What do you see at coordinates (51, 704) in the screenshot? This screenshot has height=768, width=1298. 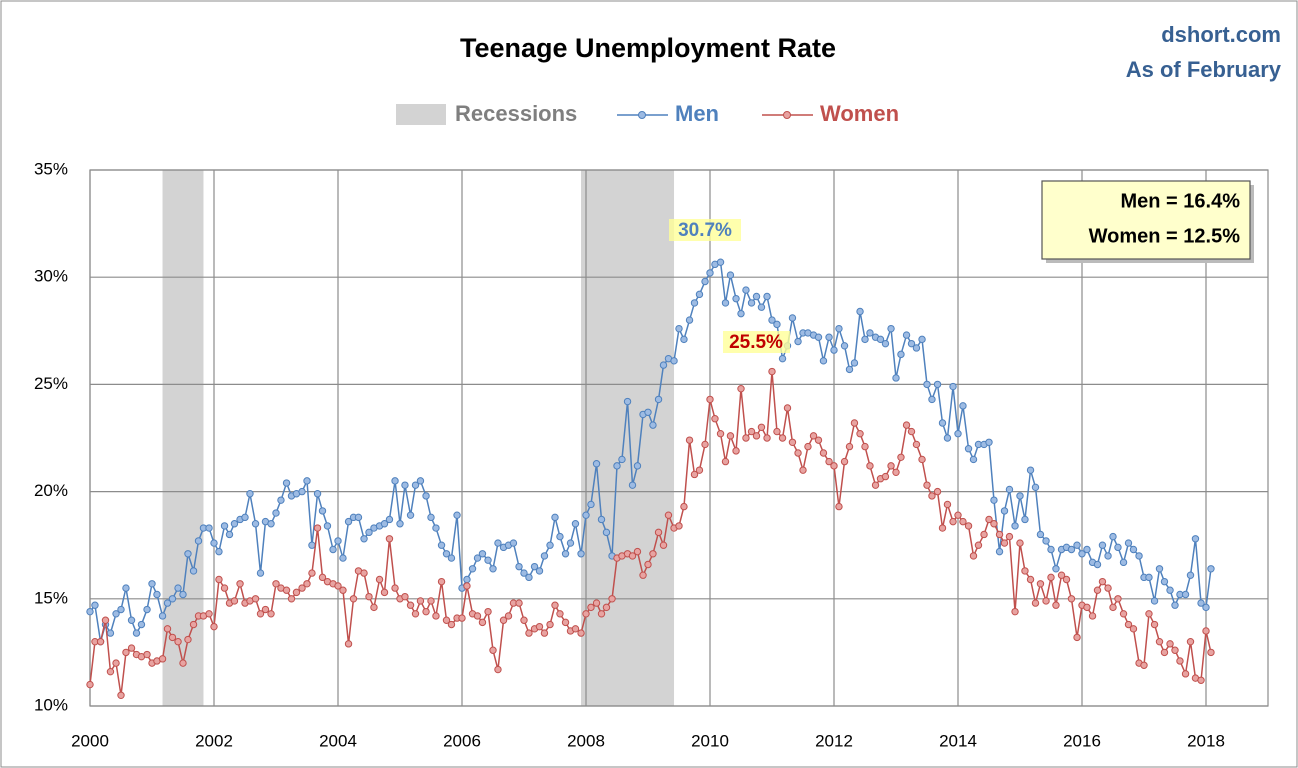 I see `y-tick-label: 10%` at bounding box center [51, 704].